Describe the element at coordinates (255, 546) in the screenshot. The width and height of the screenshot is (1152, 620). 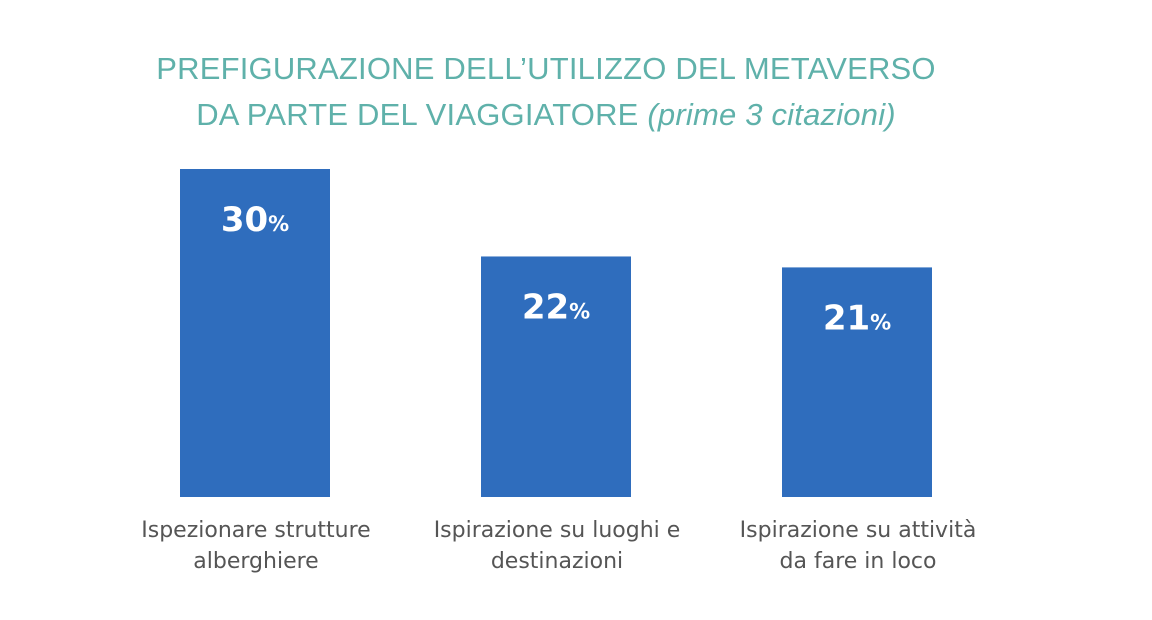
I see `category-label-1: Ispezionare strutture alberghiere` at that location.